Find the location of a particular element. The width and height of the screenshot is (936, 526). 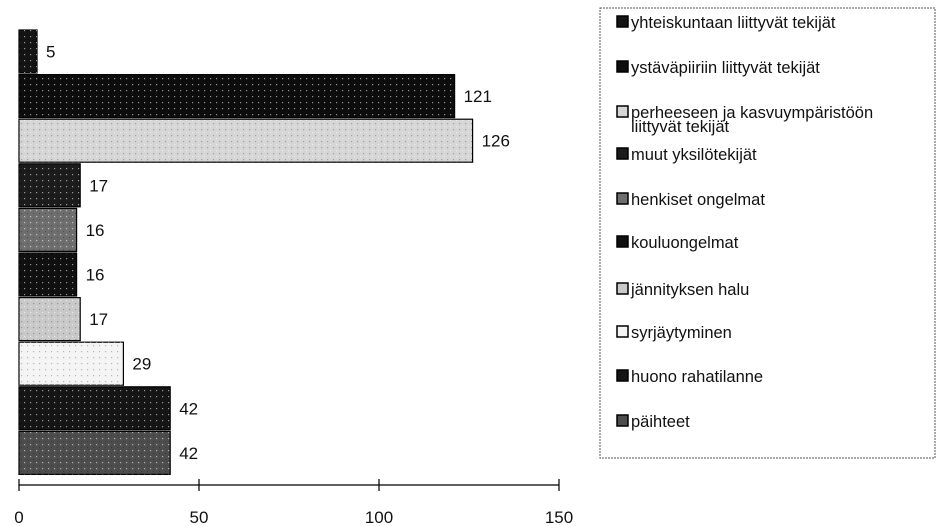

x-tick-label: 150 is located at coordinates (559, 517).